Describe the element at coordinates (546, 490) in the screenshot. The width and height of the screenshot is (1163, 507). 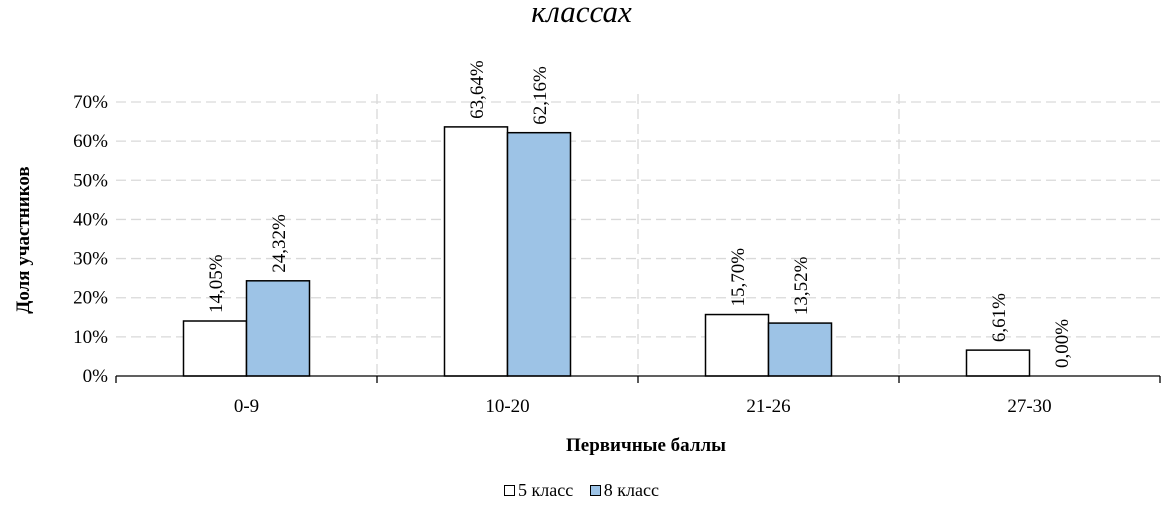
I see `legend-label-5-class: 5 класс` at that location.